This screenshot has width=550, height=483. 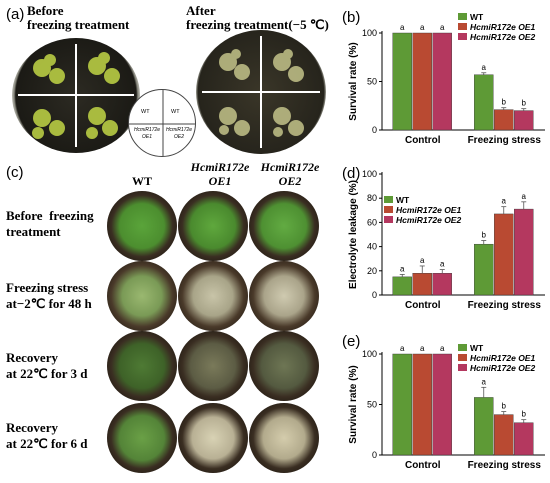 What do you see at coordinates (351, 173) in the screenshot?
I see `panel-letter: (d)` at bounding box center [351, 173].